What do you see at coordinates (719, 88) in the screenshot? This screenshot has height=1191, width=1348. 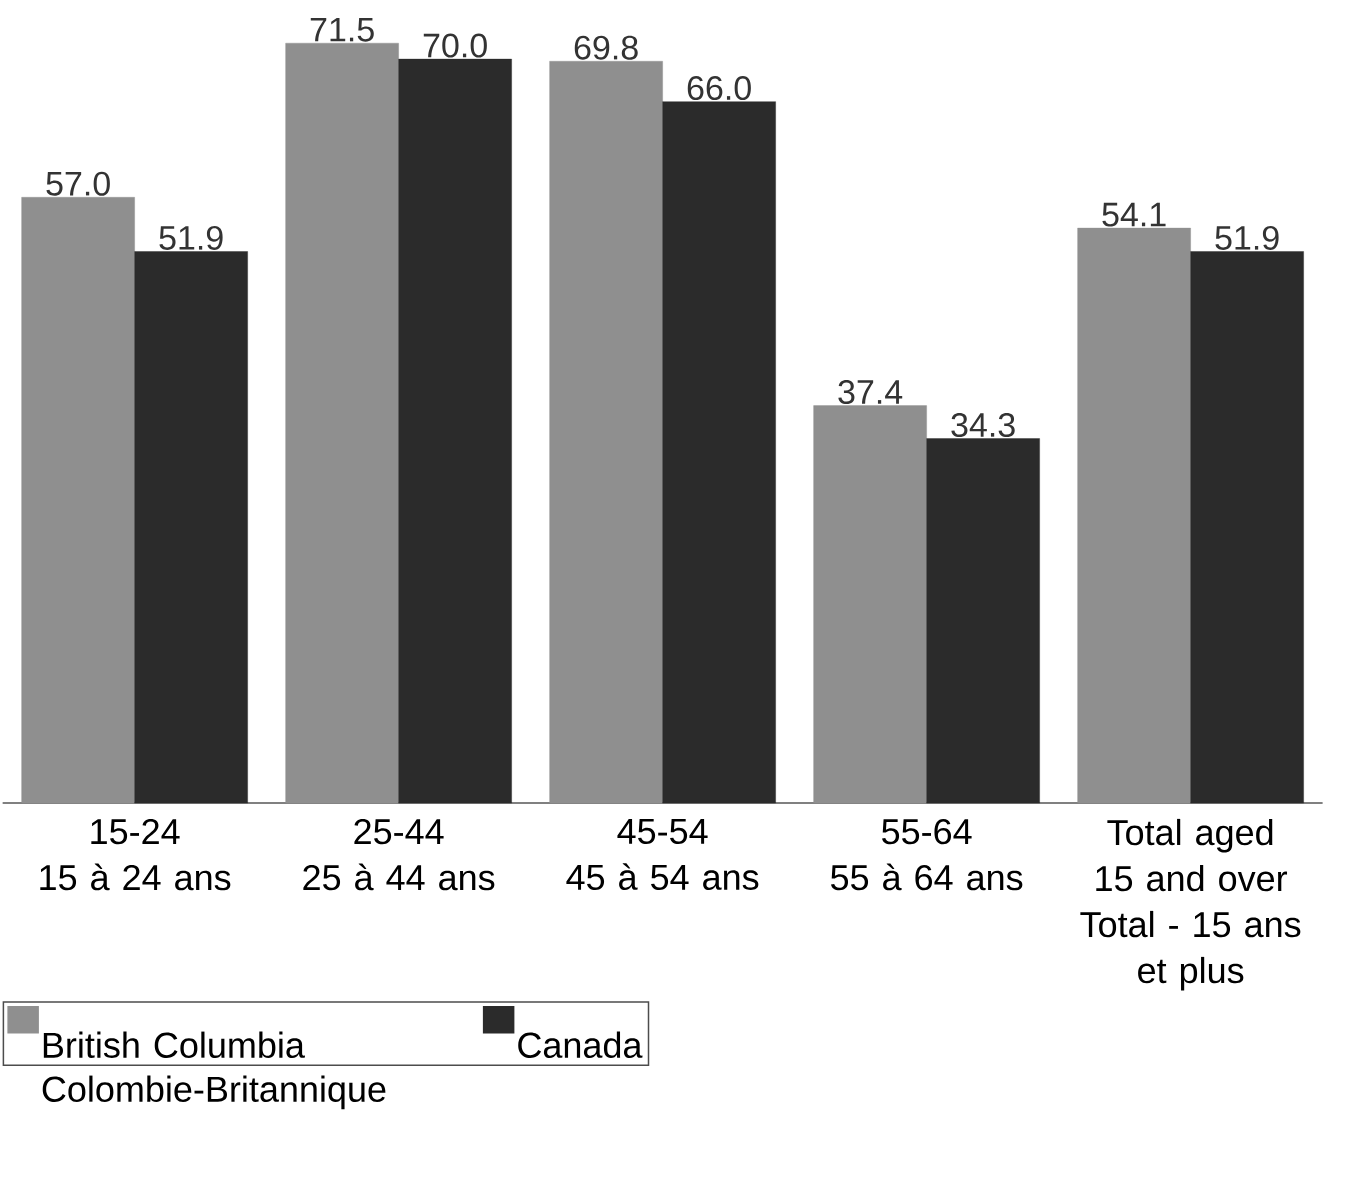 I see `data-label: 66.0` at bounding box center [719, 88].